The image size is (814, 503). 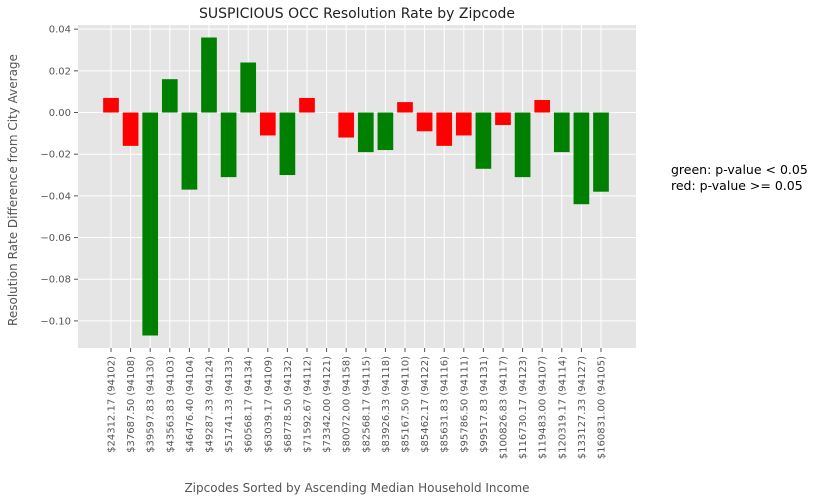 I want to click on x-tick-label: $160831.00 (94105), so click(x=602, y=407).